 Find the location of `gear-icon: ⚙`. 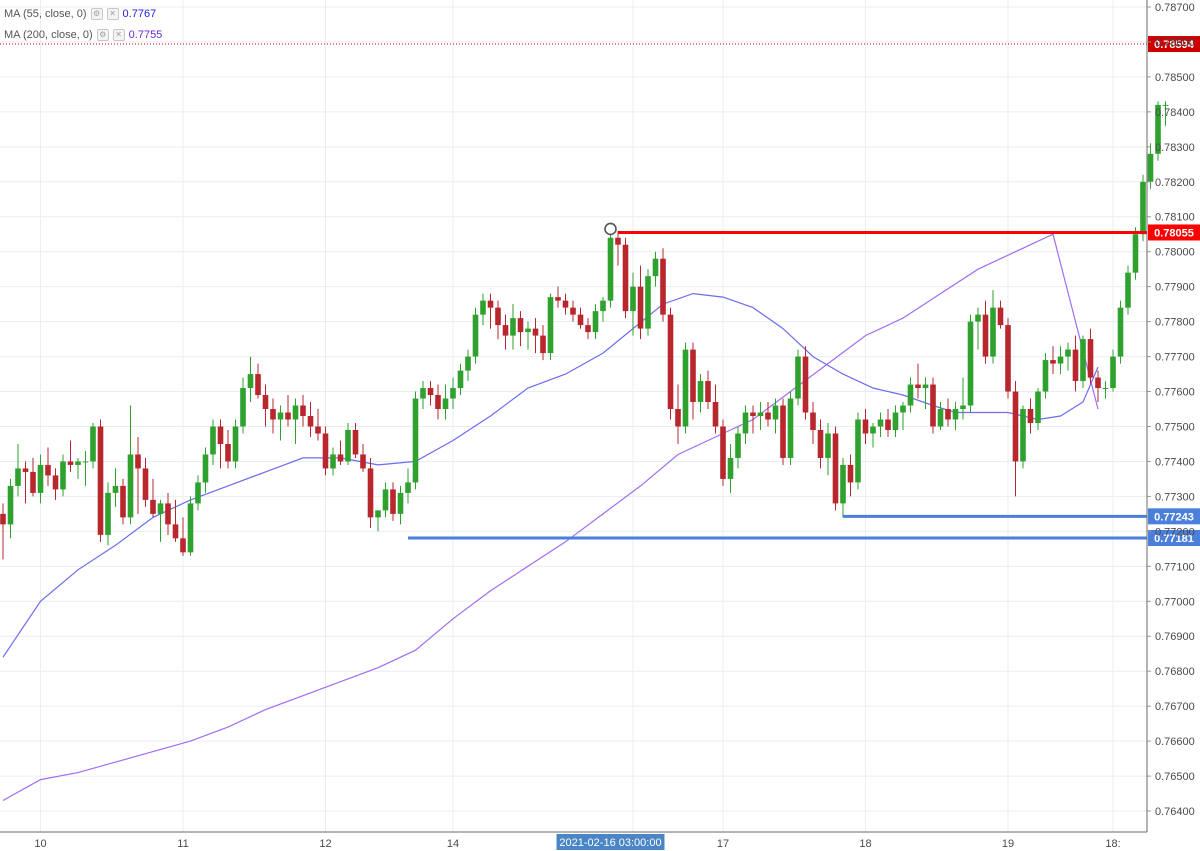

gear-icon: ⚙ is located at coordinates (96, 14).